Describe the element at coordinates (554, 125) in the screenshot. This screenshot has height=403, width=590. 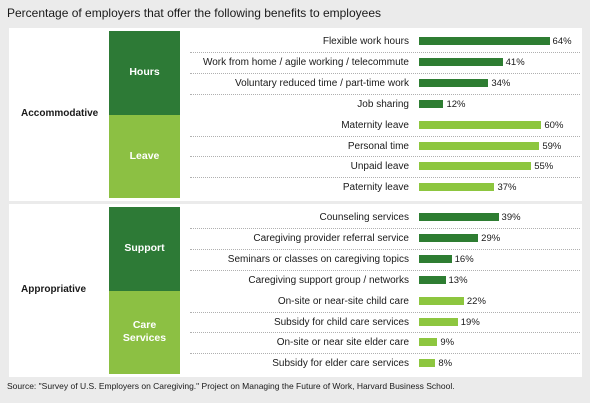
I see `bar-value-label: 60%` at that location.